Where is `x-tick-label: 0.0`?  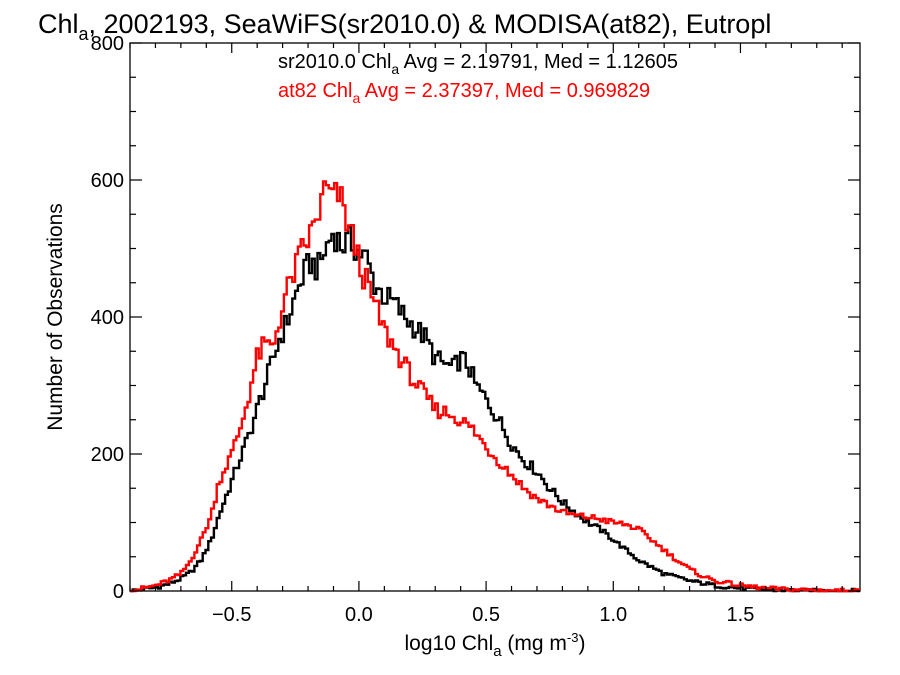 x-tick-label: 0.0 is located at coordinates (359, 615).